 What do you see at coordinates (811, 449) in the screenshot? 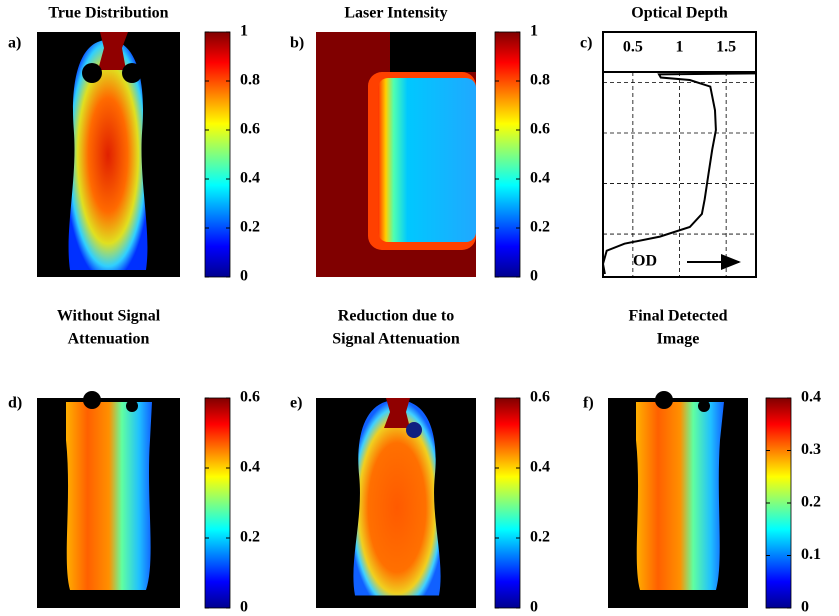
I see `colorbar-tick-label: 0.3` at bounding box center [811, 449].